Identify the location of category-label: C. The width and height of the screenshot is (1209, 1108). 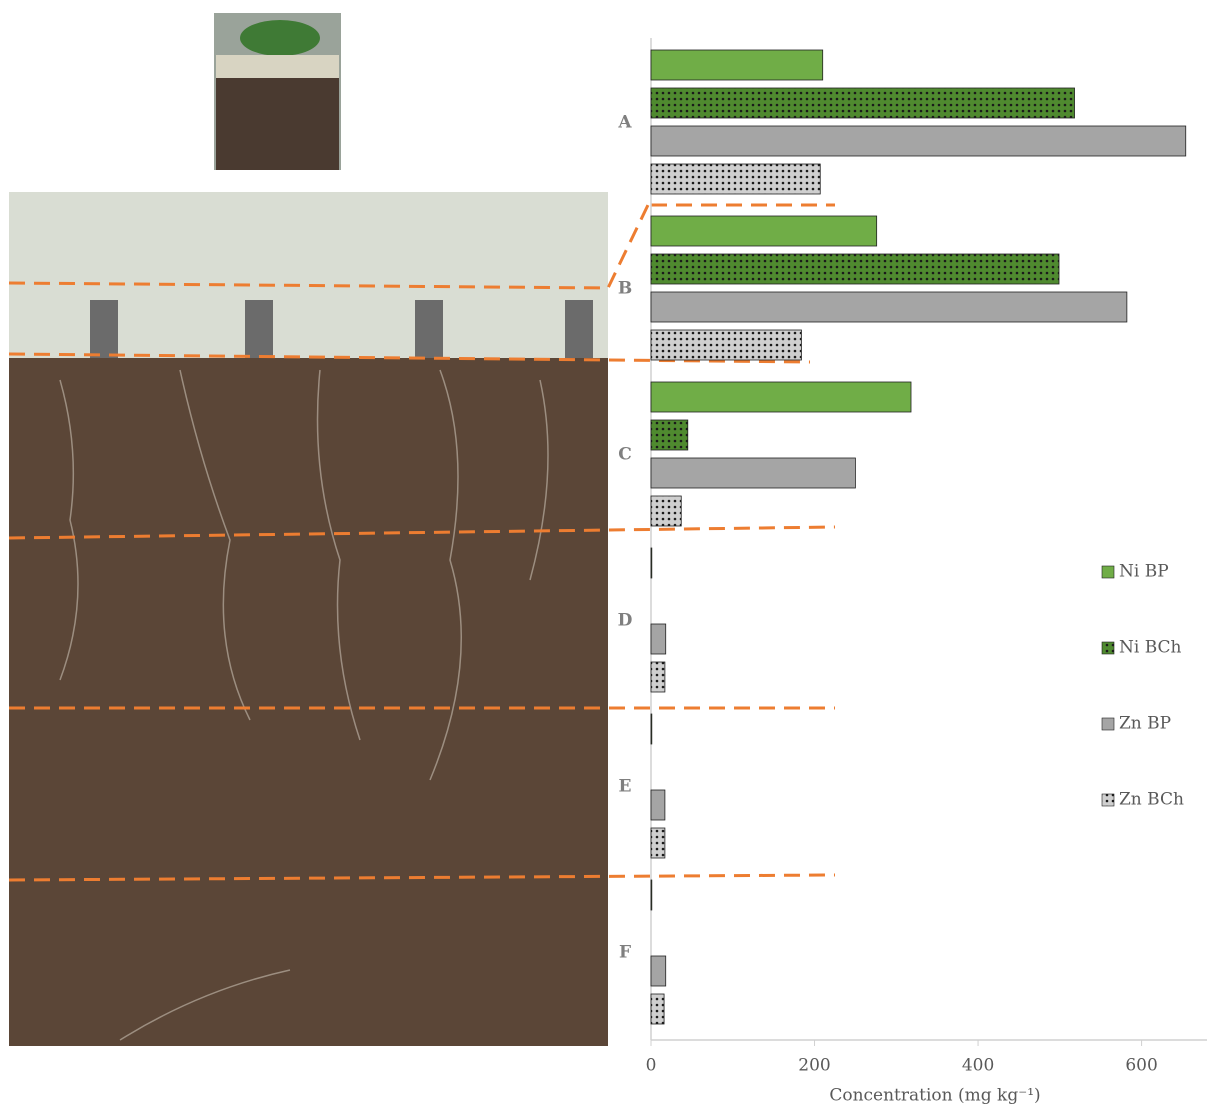
(625, 455).